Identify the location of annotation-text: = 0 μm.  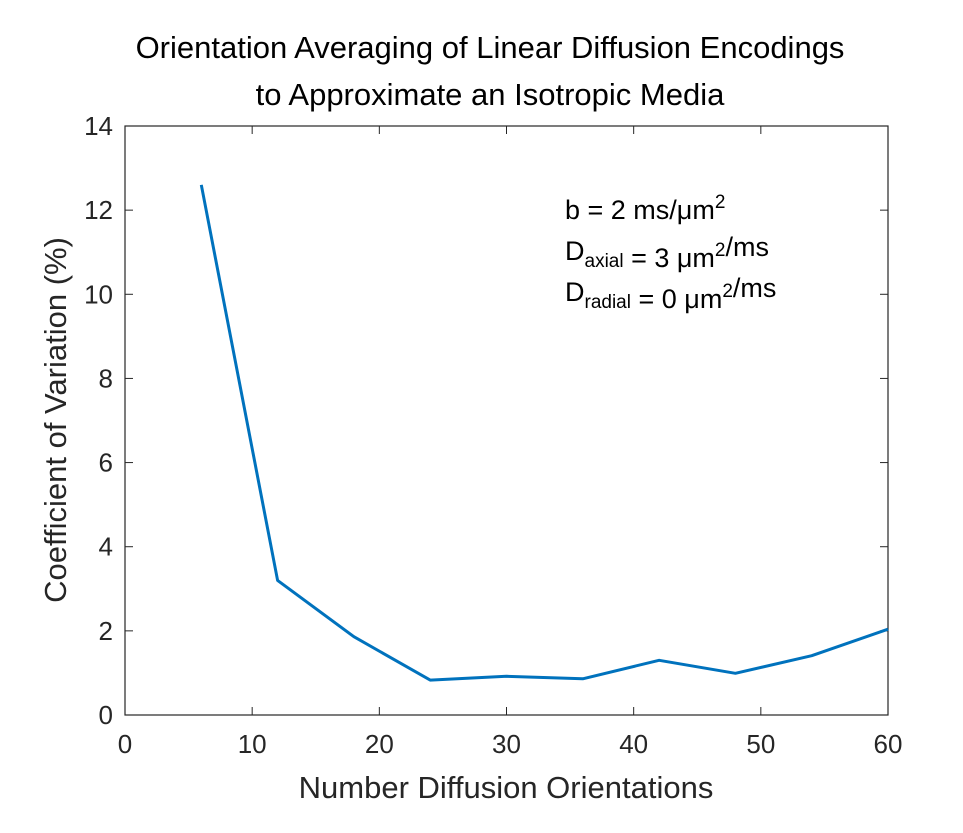
(676, 299).